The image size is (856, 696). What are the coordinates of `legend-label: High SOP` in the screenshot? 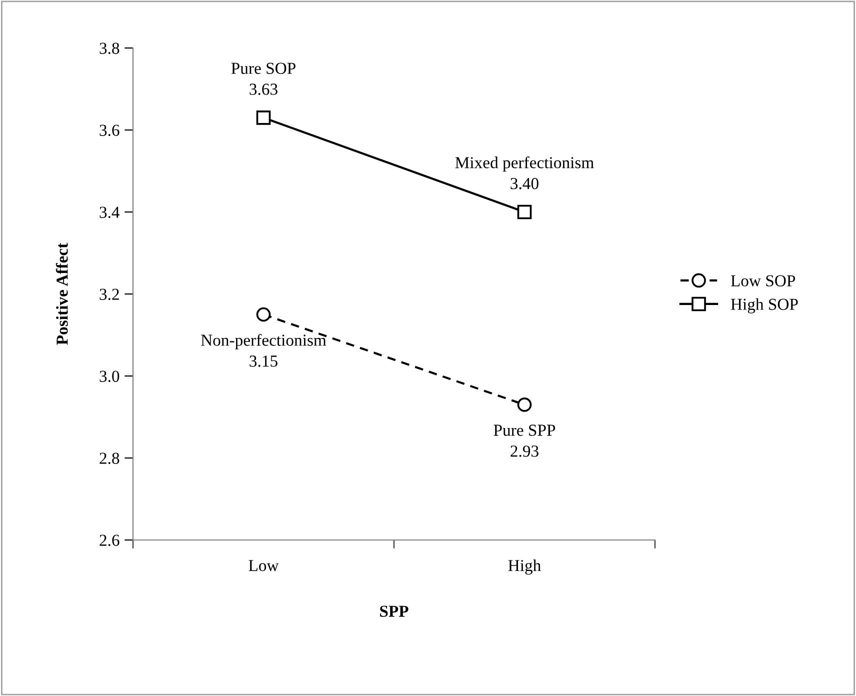 It's located at (764, 306).